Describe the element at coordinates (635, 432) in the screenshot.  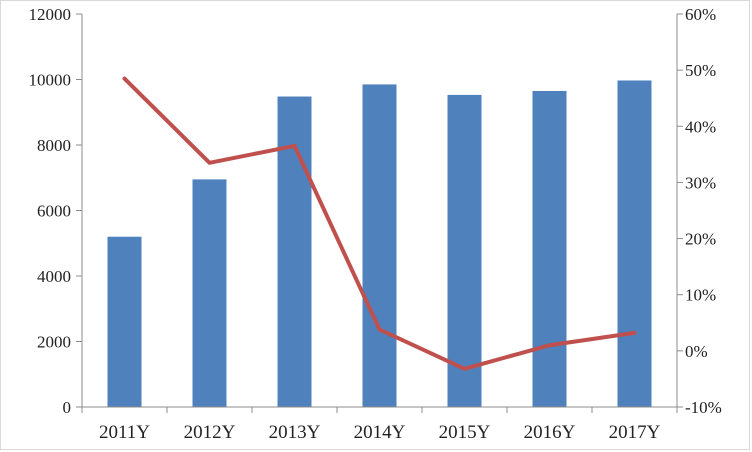
I see `x-tick-label: 2017Y` at that location.